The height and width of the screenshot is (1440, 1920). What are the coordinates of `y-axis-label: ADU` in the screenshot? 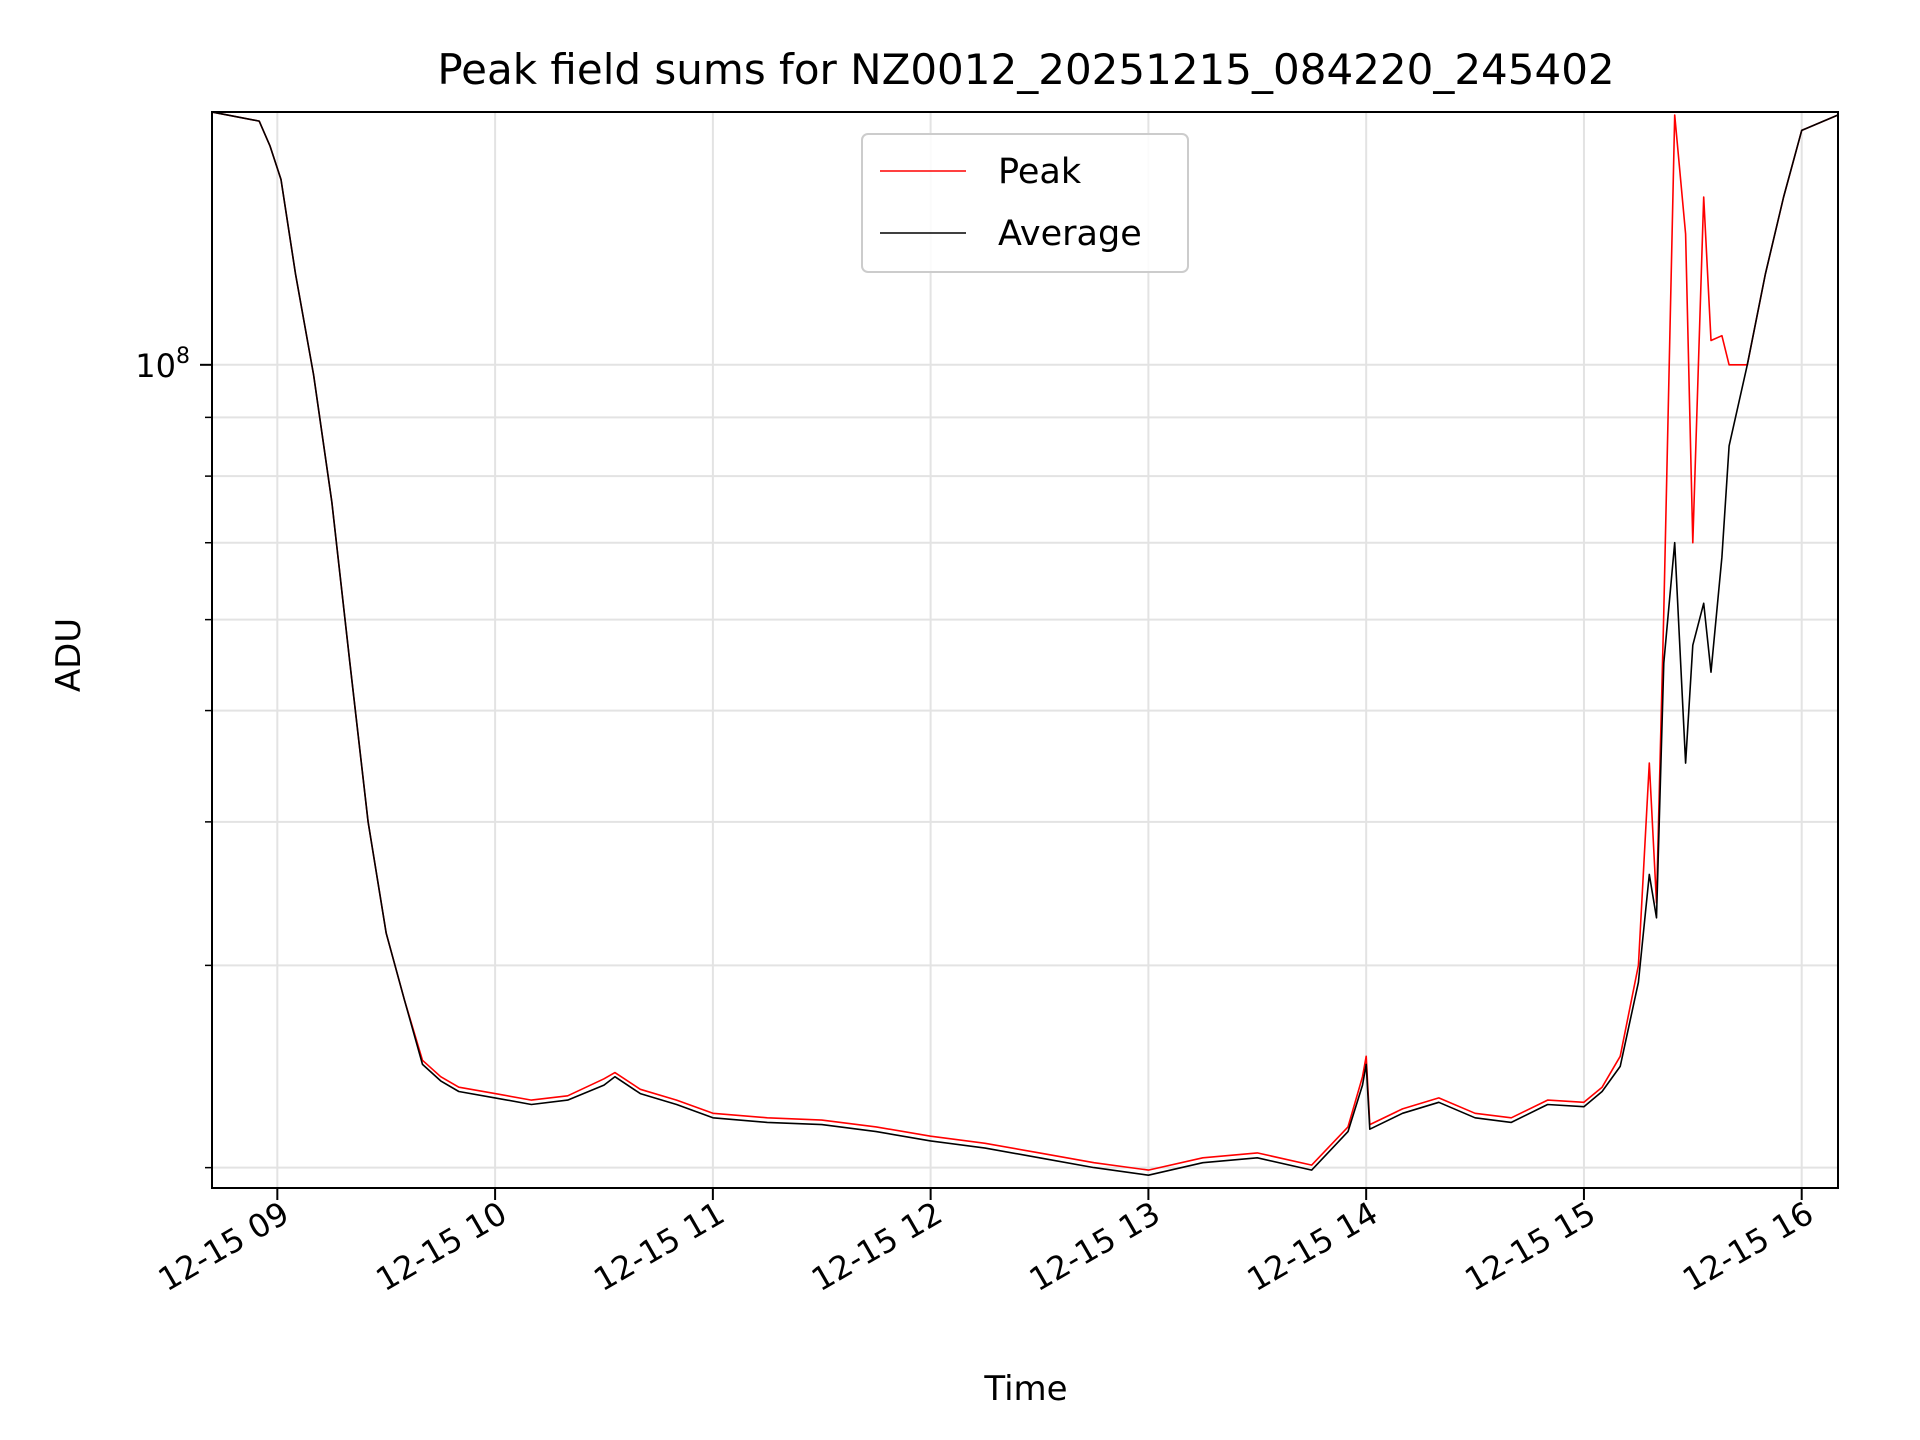 It's located at (69, 655).